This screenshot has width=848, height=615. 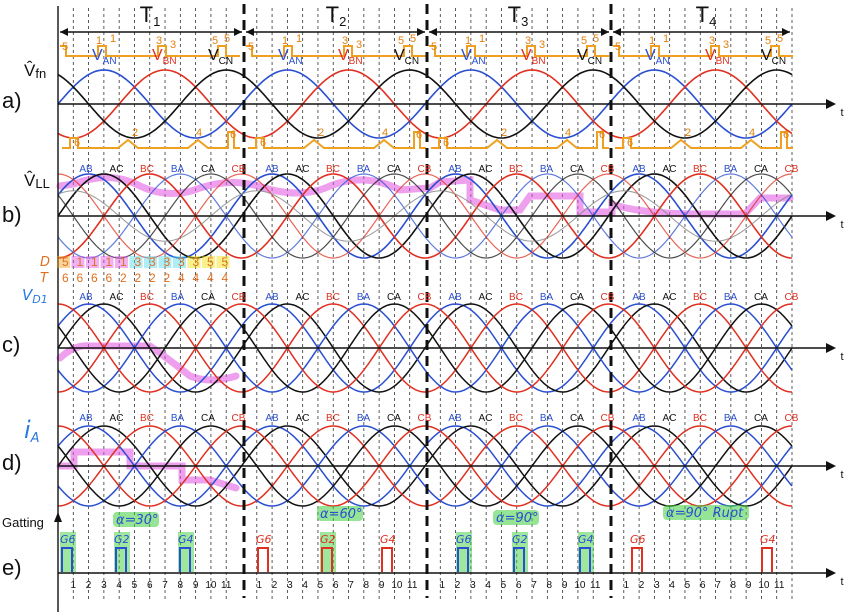 What do you see at coordinates (388, 539) in the screenshot?
I see `gate-label: G4` at bounding box center [388, 539].